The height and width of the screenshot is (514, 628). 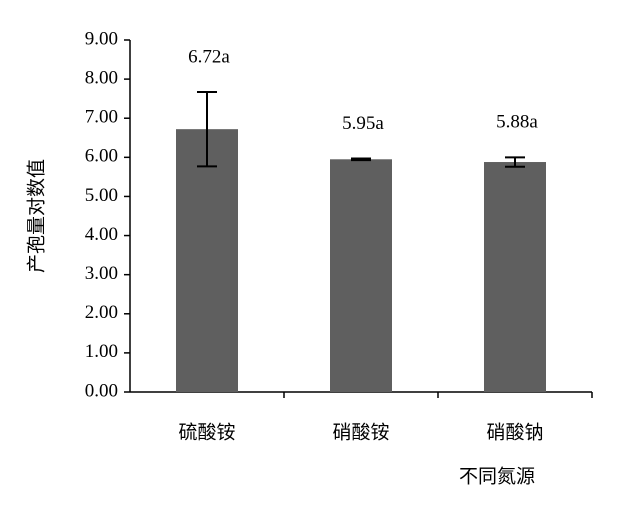 What do you see at coordinates (101, 273) in the screenshot?
I see `y-tick-label: 3.00` at bounding box center [101, 273].